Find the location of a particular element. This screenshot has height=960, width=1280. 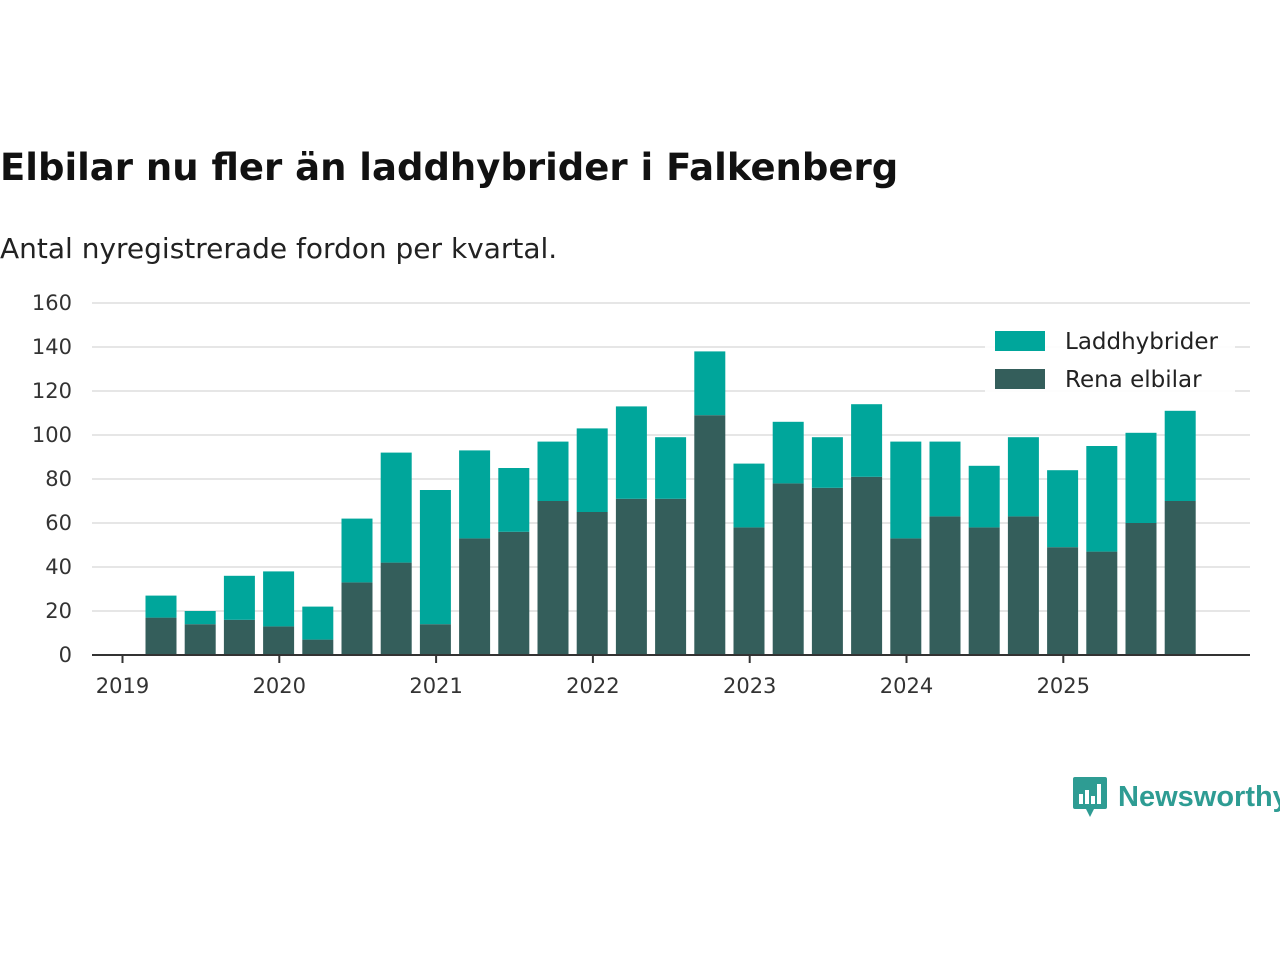

y-tick-label: 100 is located at coordinates (52, 435).